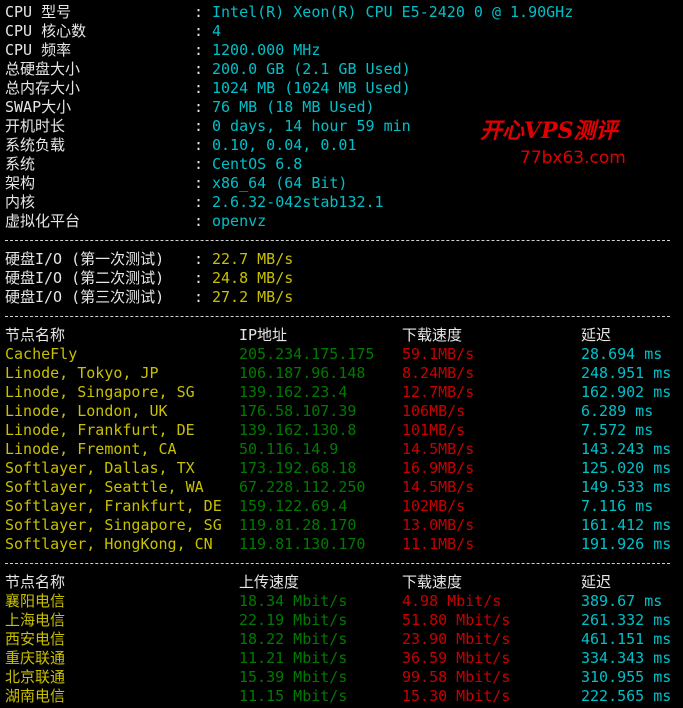 Image resolution: width=683 pixels, height=708 pixels. Describe the element at coordinates (626, 525) in the screenshot. I see `latency: 161.412 ms` at that location.